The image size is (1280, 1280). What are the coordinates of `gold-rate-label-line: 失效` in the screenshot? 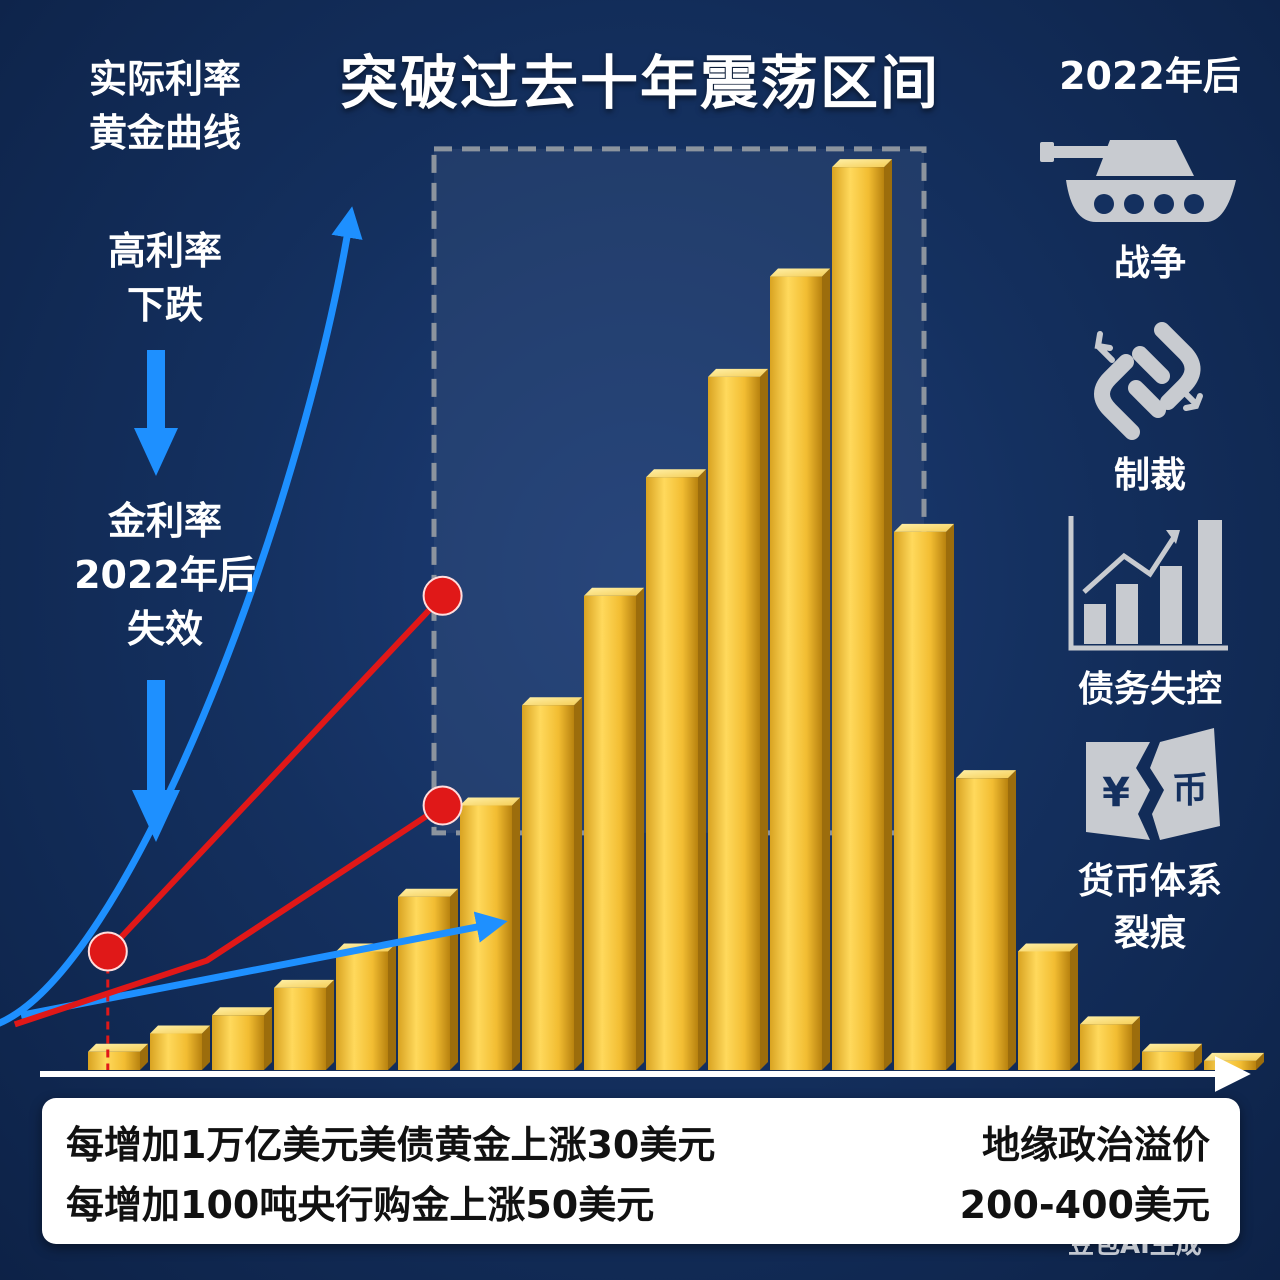 It's located at (164, 629).